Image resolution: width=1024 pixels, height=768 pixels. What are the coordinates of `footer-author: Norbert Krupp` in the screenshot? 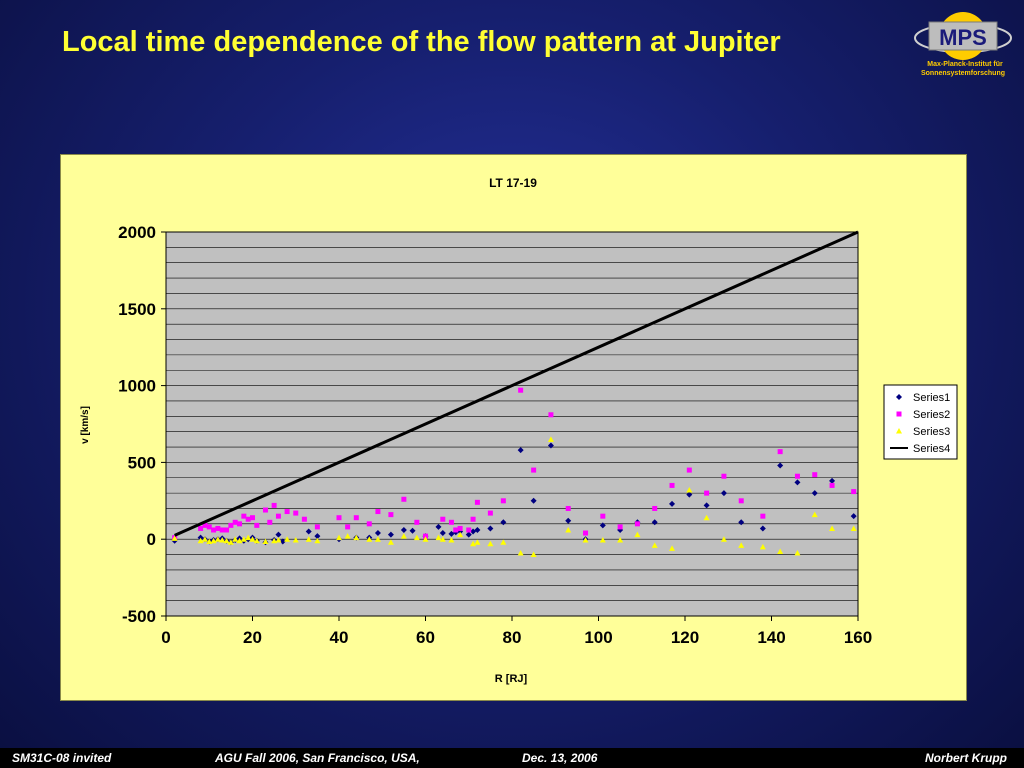 It's located at (966, 758).